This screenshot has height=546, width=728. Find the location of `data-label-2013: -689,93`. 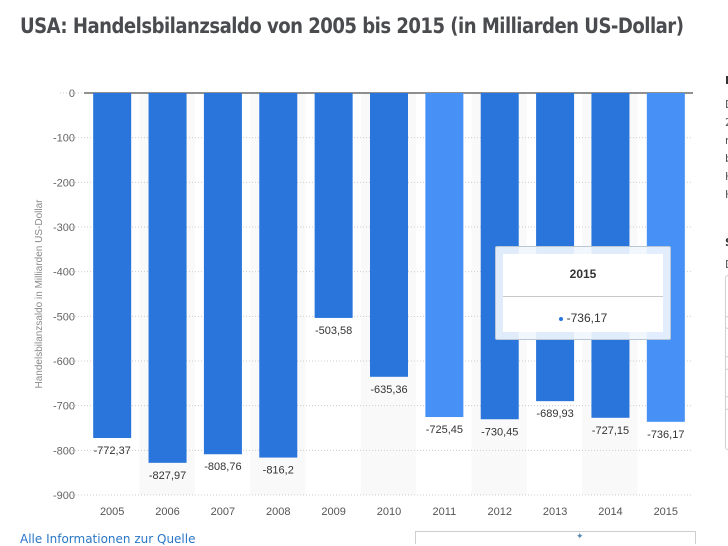

data-label-2013: -689,93 is located at coordinates (554, 414).